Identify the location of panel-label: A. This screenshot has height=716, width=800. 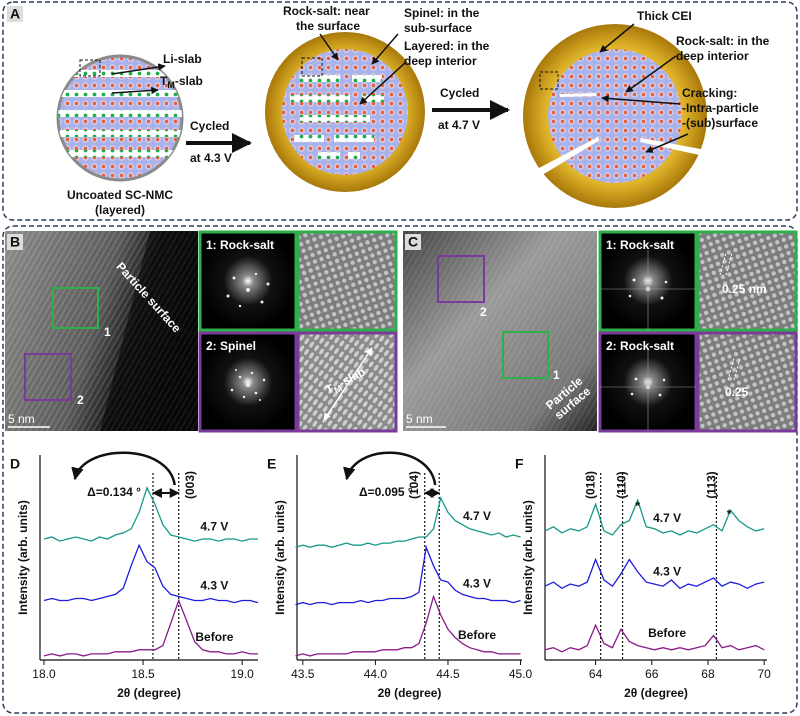
(15, 14).